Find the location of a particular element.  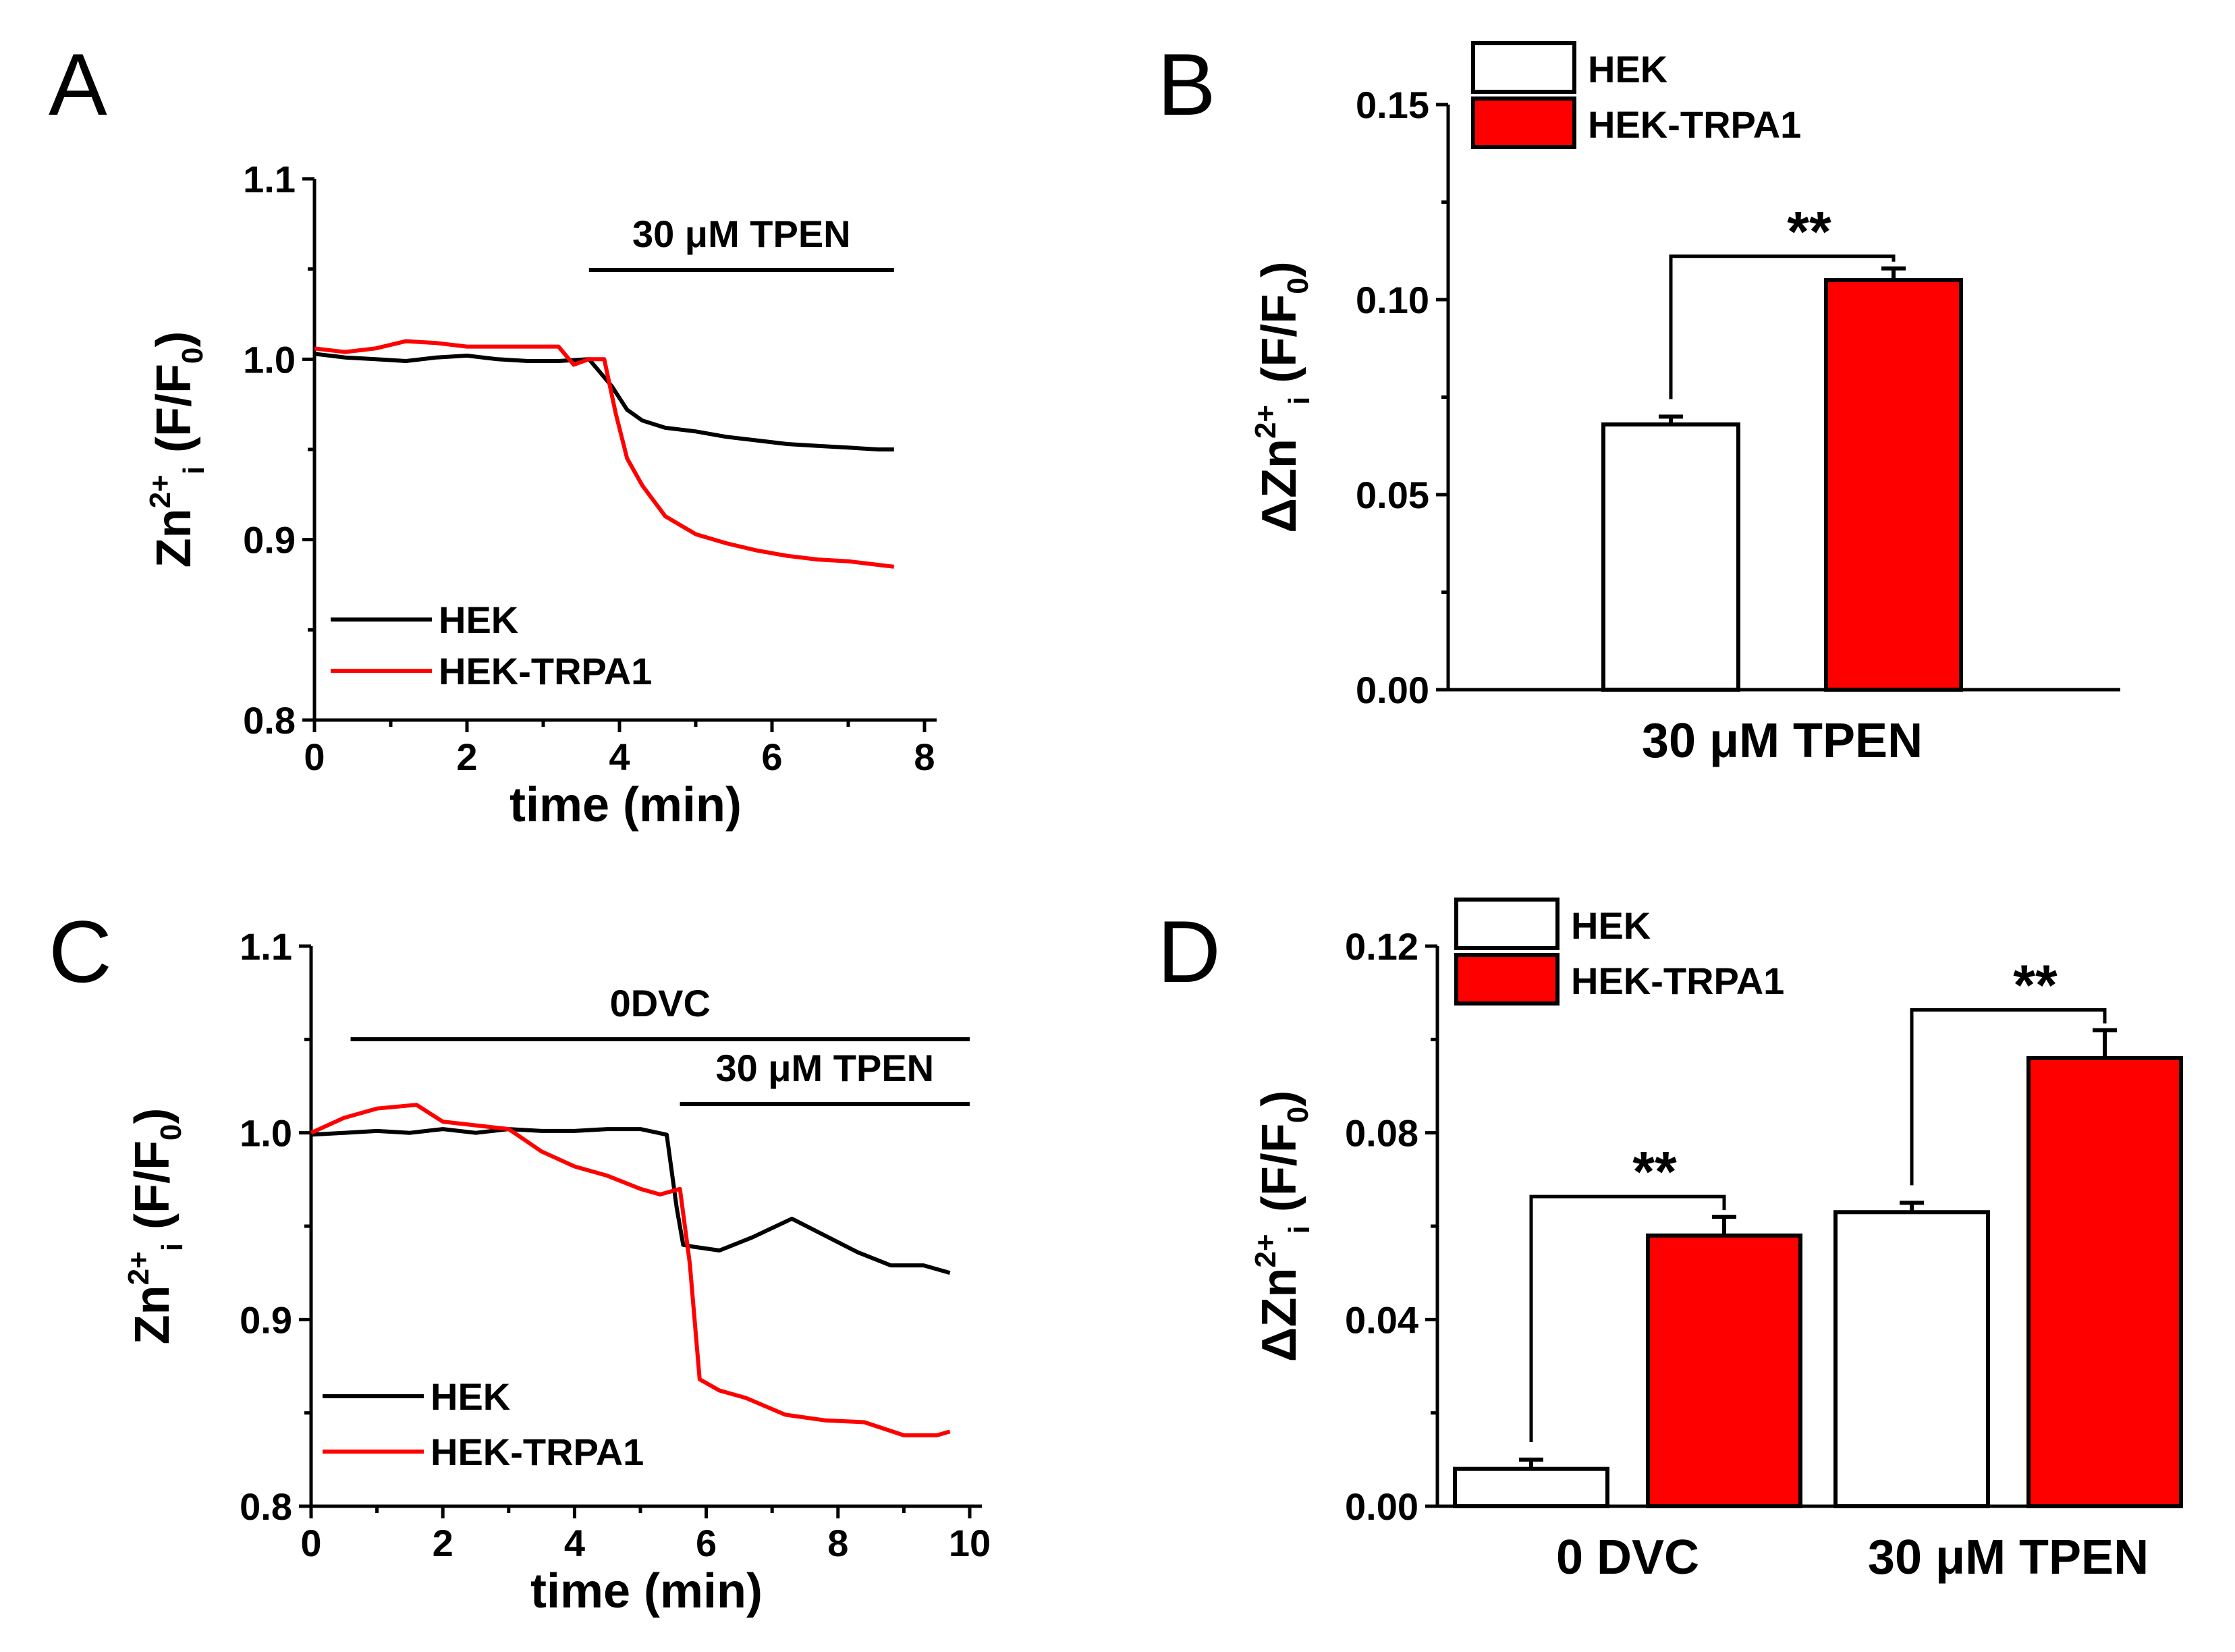

y-axis-title-D: ΔZn2+i (F/F0) is located at coordinates (1283, 1226).